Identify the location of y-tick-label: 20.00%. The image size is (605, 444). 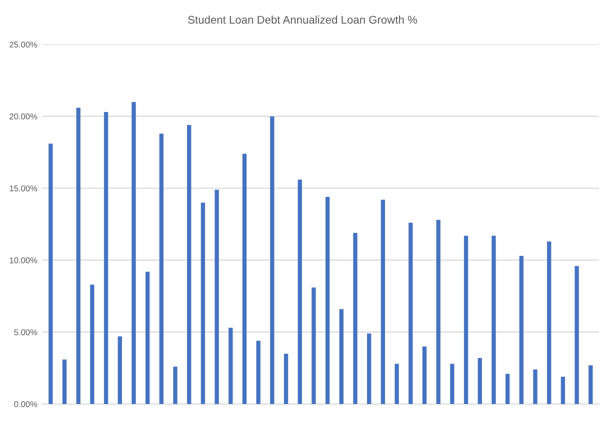
(24, 117).